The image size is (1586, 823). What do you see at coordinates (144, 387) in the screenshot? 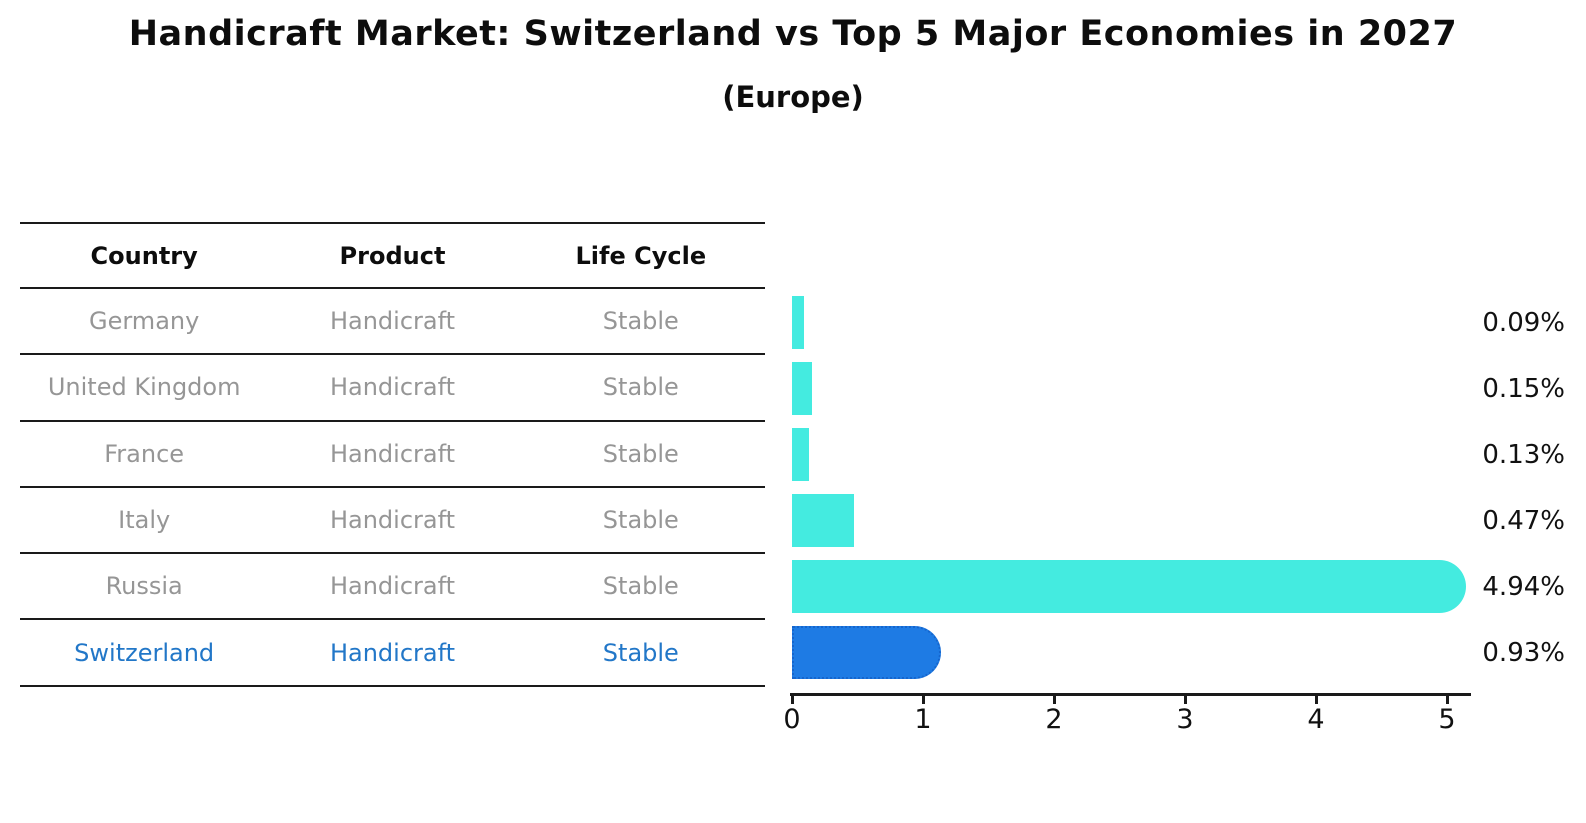
I see `country-cell: United Kingdom` at bounding box center [144, 387].